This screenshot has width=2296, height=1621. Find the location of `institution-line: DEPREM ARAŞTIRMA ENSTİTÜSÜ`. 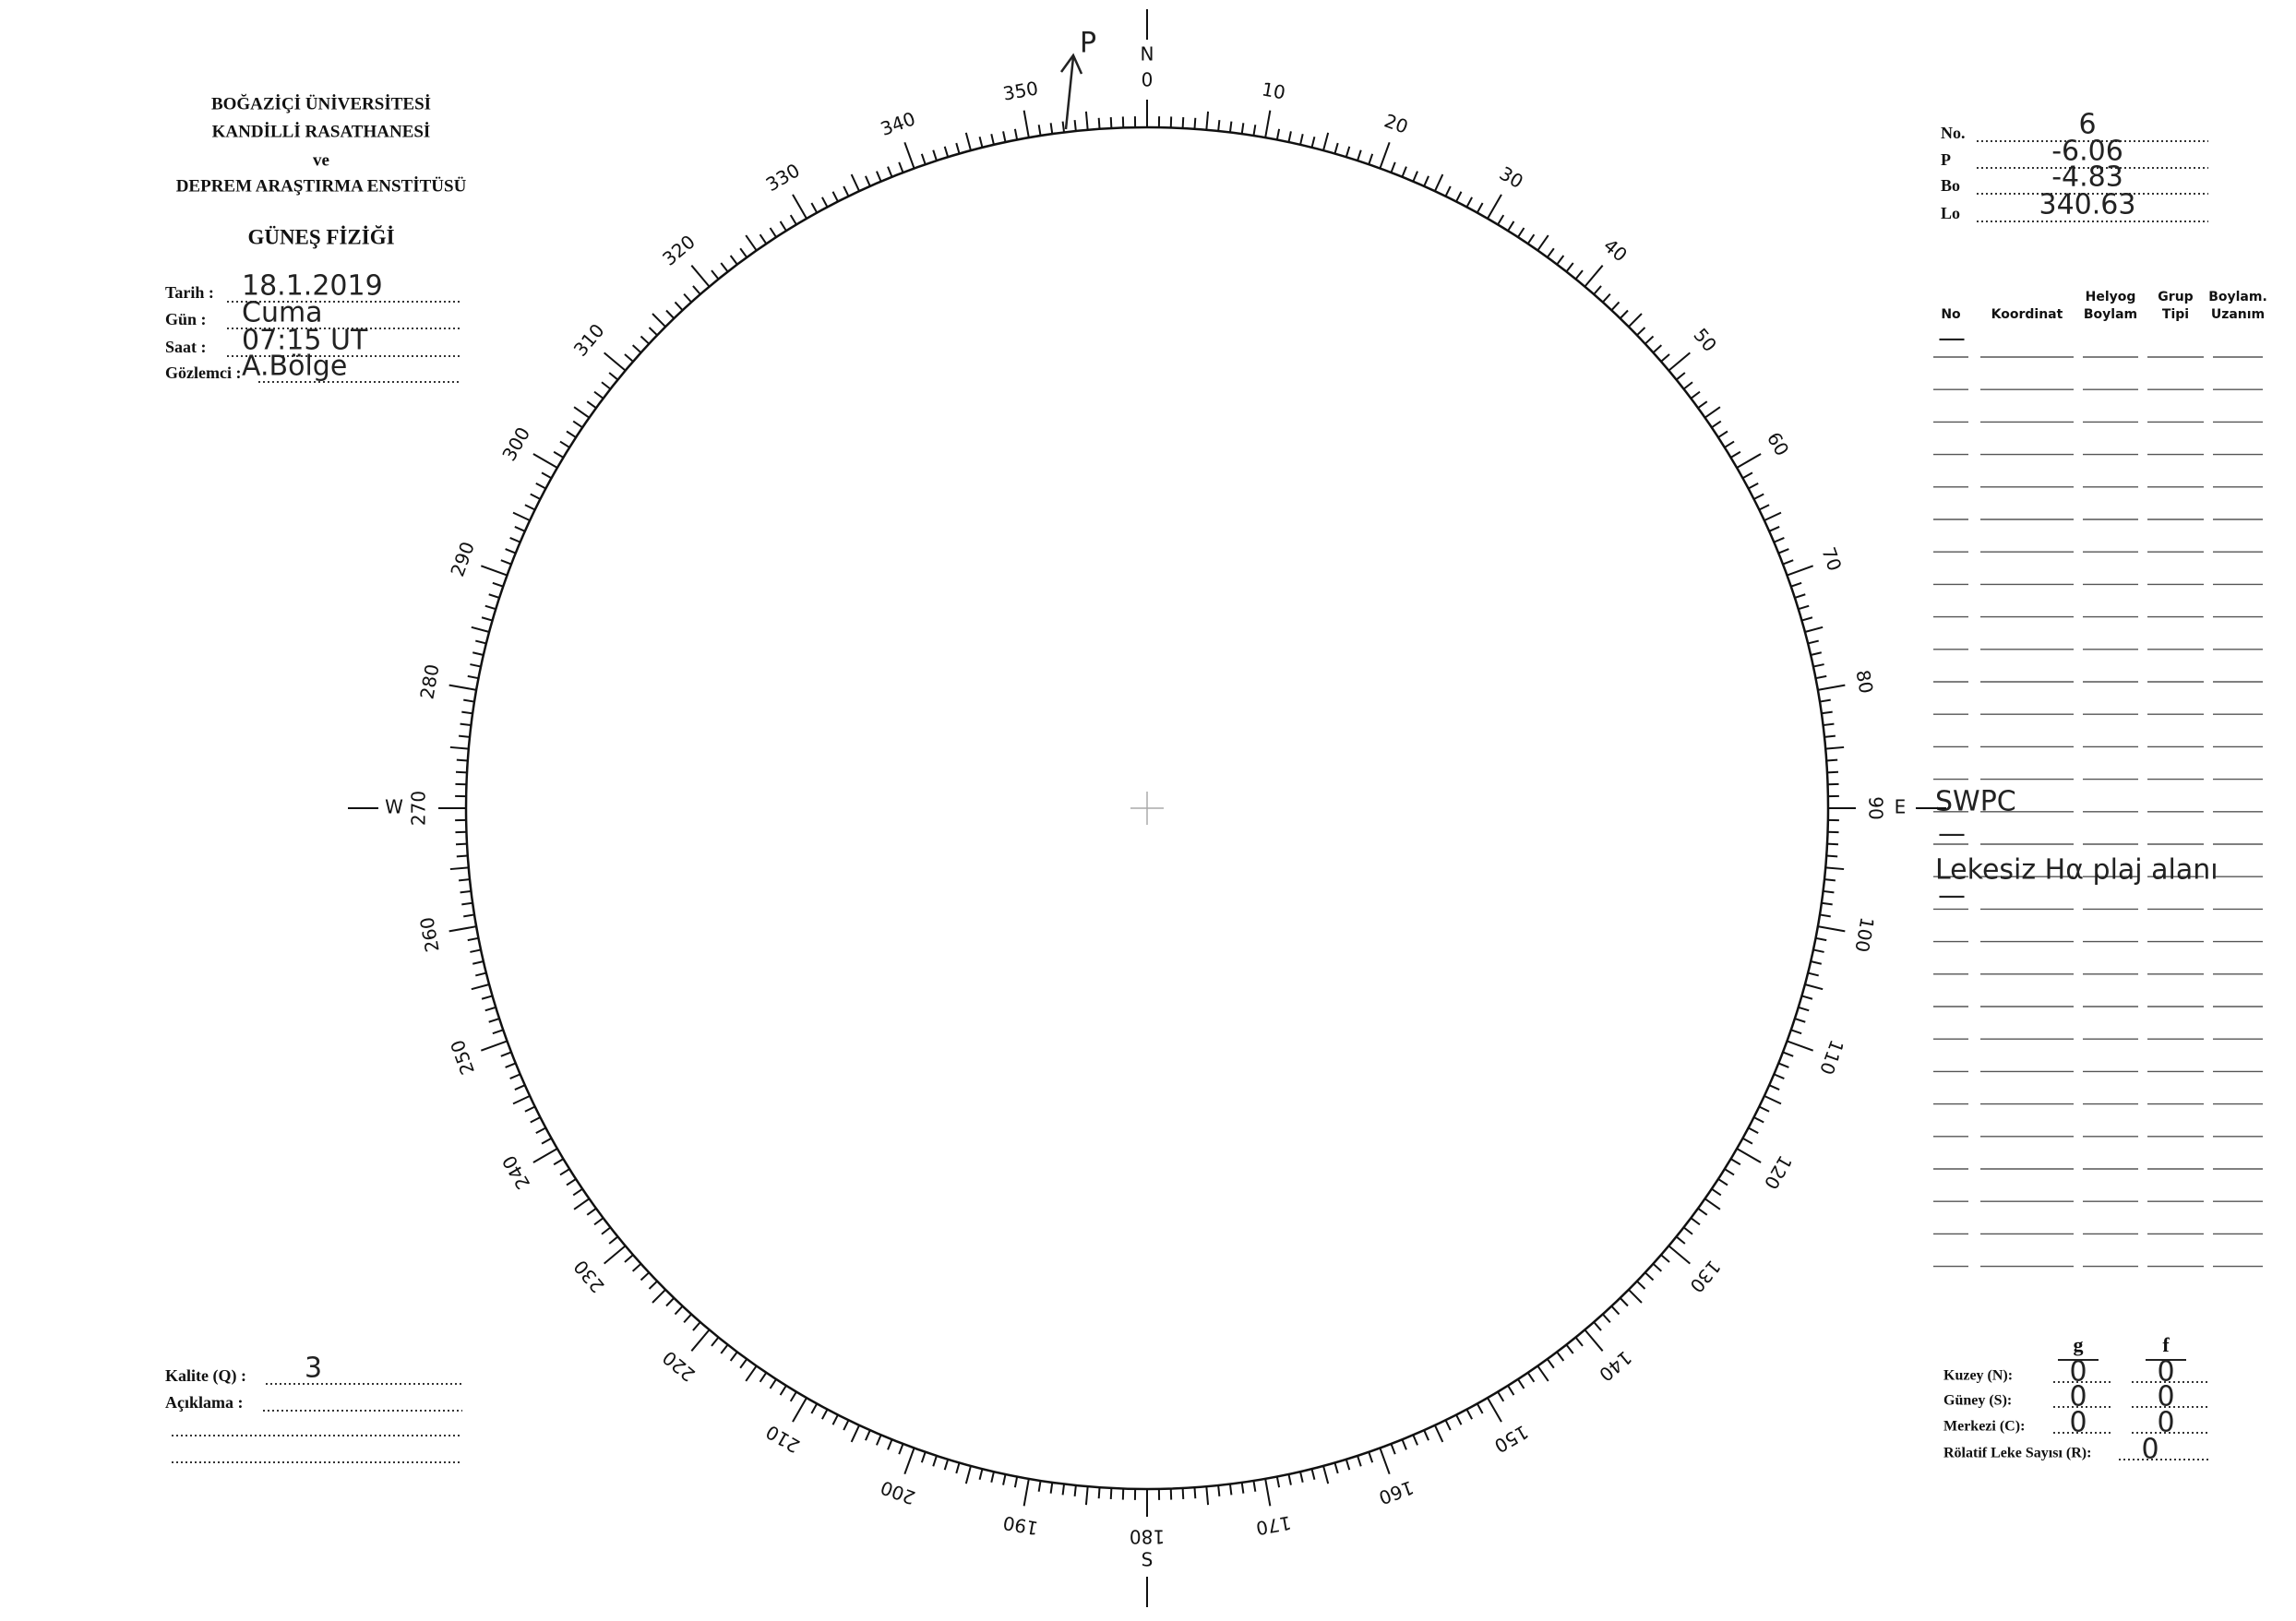

institution-line: DEPREM ARAŞTIRMA ENSTİTÜSÜ is located at coordinates (321, 186).